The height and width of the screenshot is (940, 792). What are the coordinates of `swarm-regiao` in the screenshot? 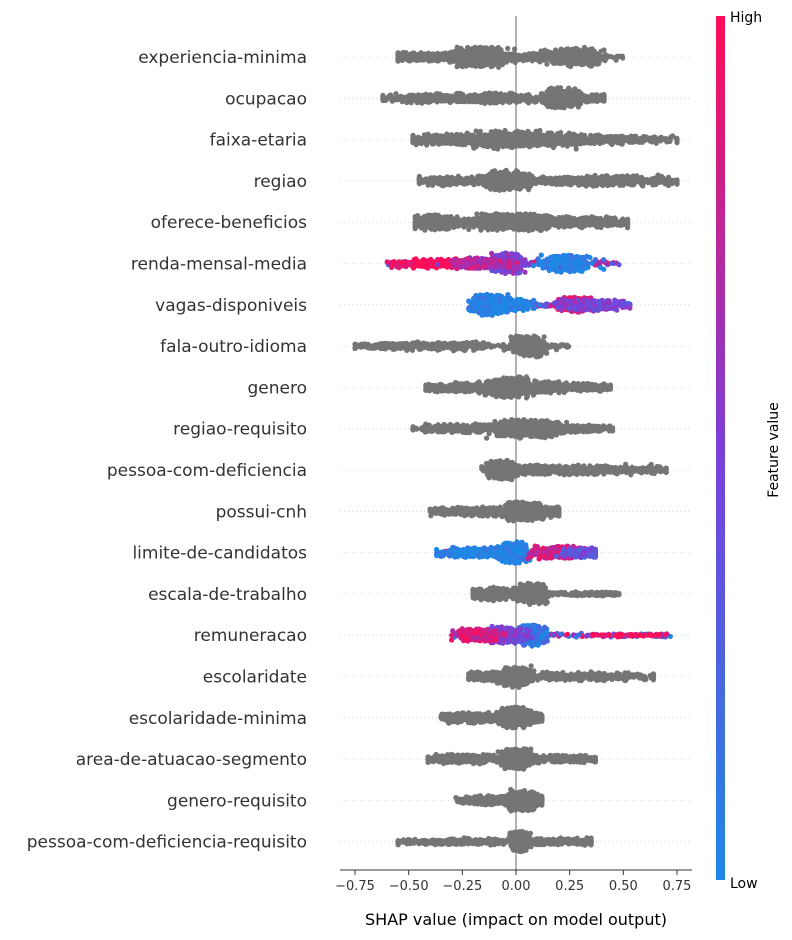 It's located at (548, 180).